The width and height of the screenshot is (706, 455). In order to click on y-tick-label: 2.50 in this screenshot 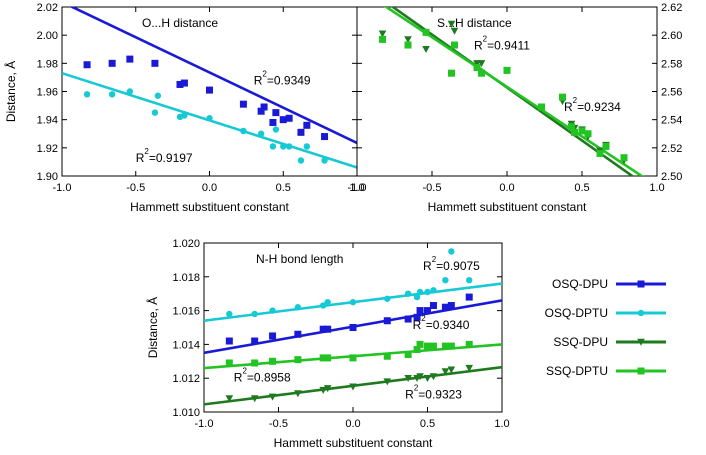, I will do `click(671, 177)`.